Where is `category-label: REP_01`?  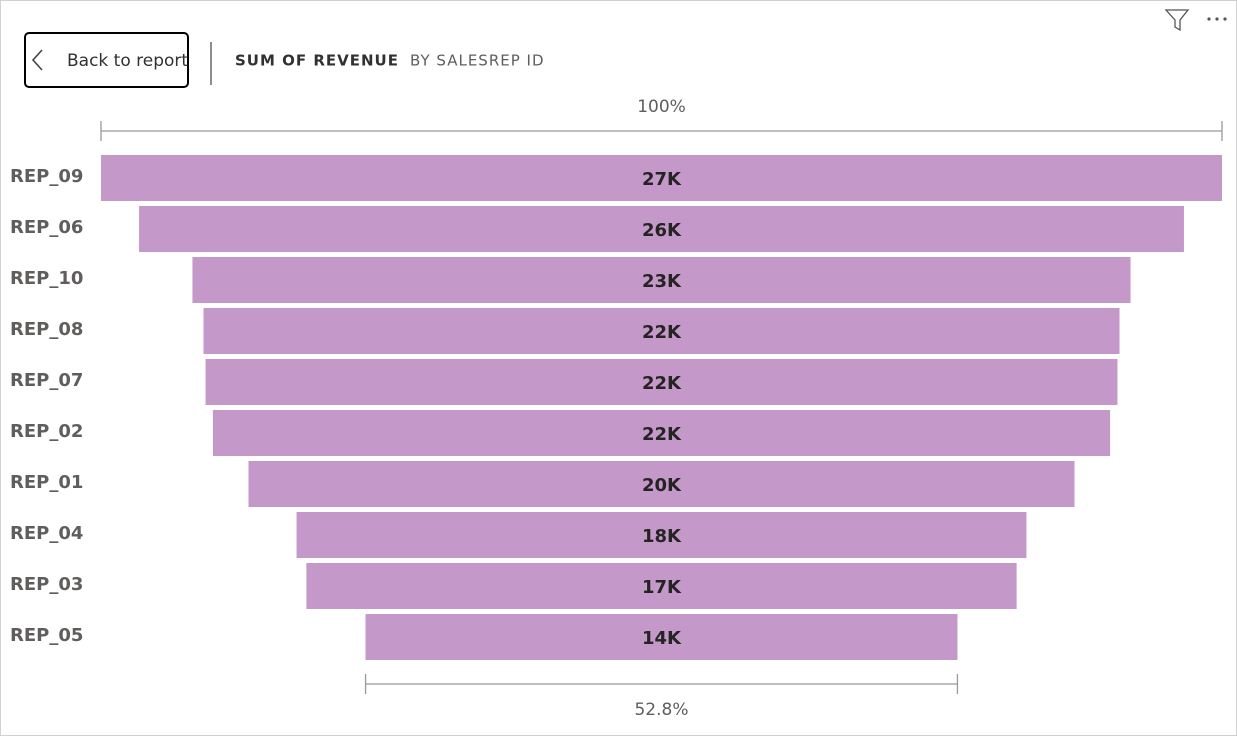 category-label: REP_01 is located at coordinates (46, 482).